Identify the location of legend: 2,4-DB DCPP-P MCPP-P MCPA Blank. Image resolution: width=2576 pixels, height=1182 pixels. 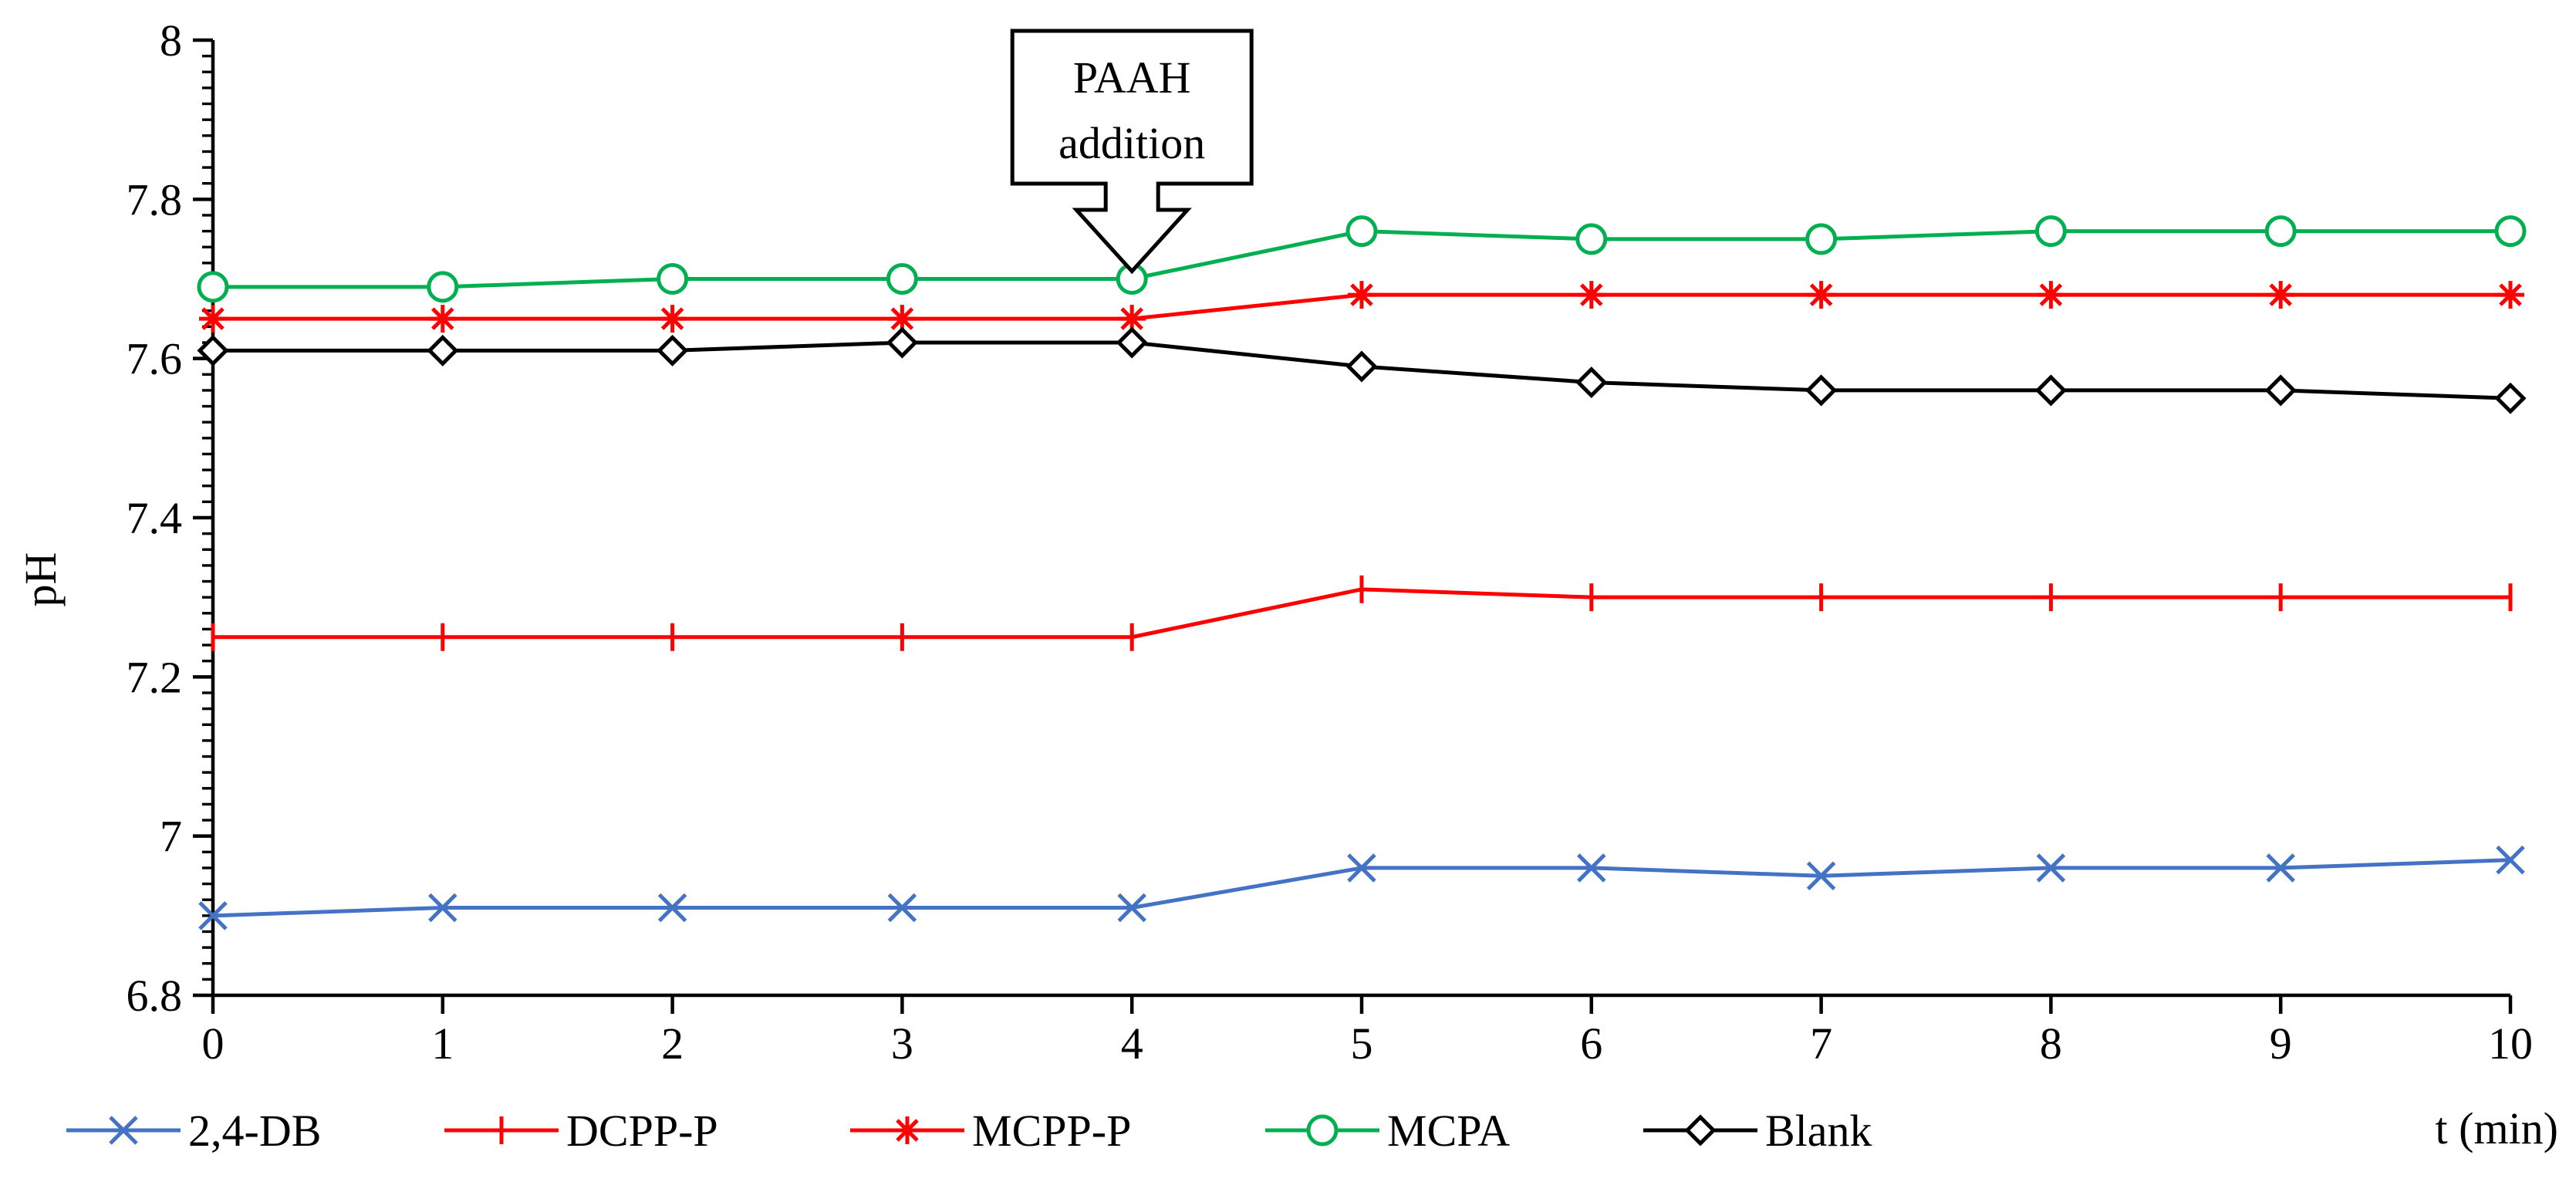
(969, 1131).